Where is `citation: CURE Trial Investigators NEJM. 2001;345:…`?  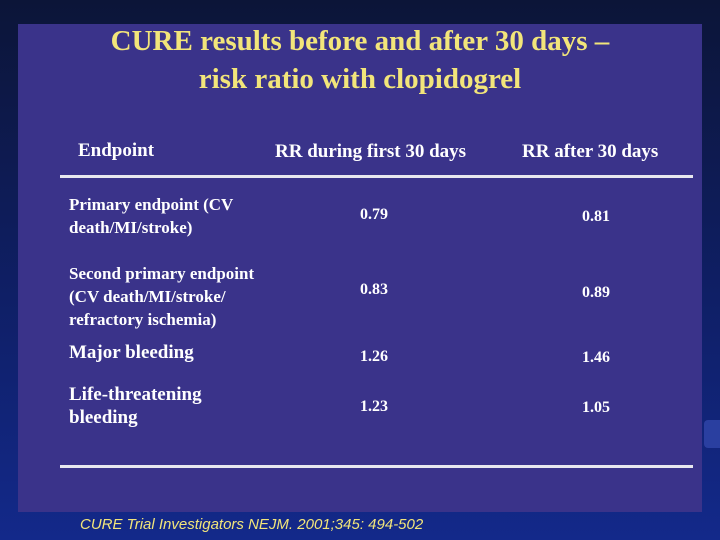 citation: CURE Trial Investigators NEJM. 2001;345:… is located at coordinates (252, 524).